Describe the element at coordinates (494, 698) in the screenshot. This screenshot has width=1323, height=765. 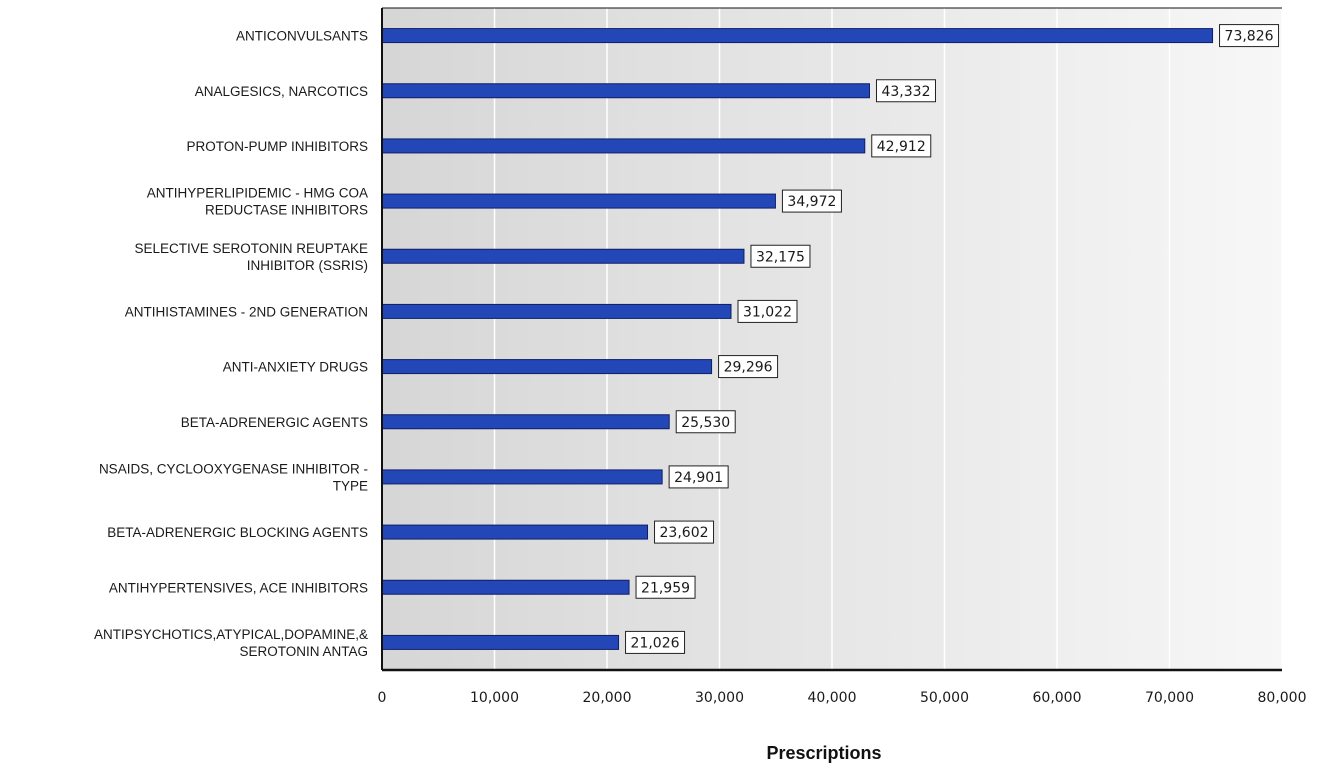
I see `x-tick-label: 10,000` at that location.